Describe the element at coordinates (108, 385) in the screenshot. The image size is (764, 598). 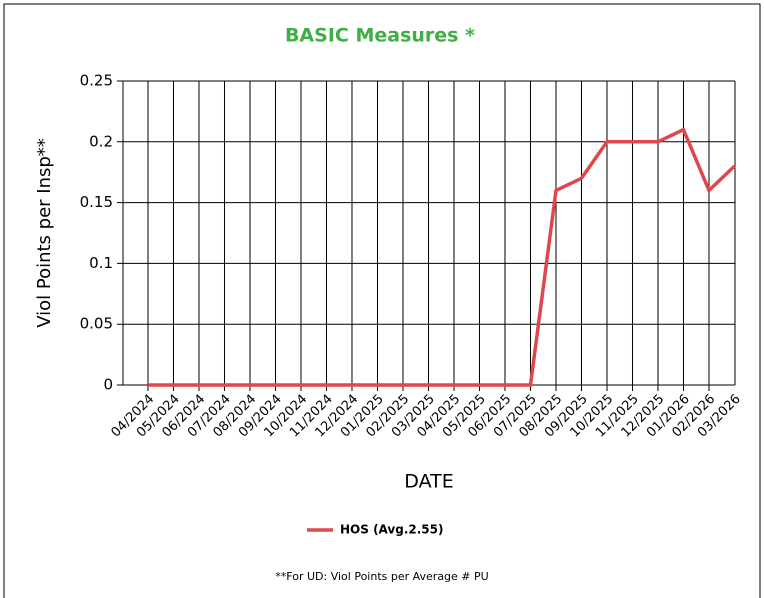
I see `y-tick-label: 0` at that location.